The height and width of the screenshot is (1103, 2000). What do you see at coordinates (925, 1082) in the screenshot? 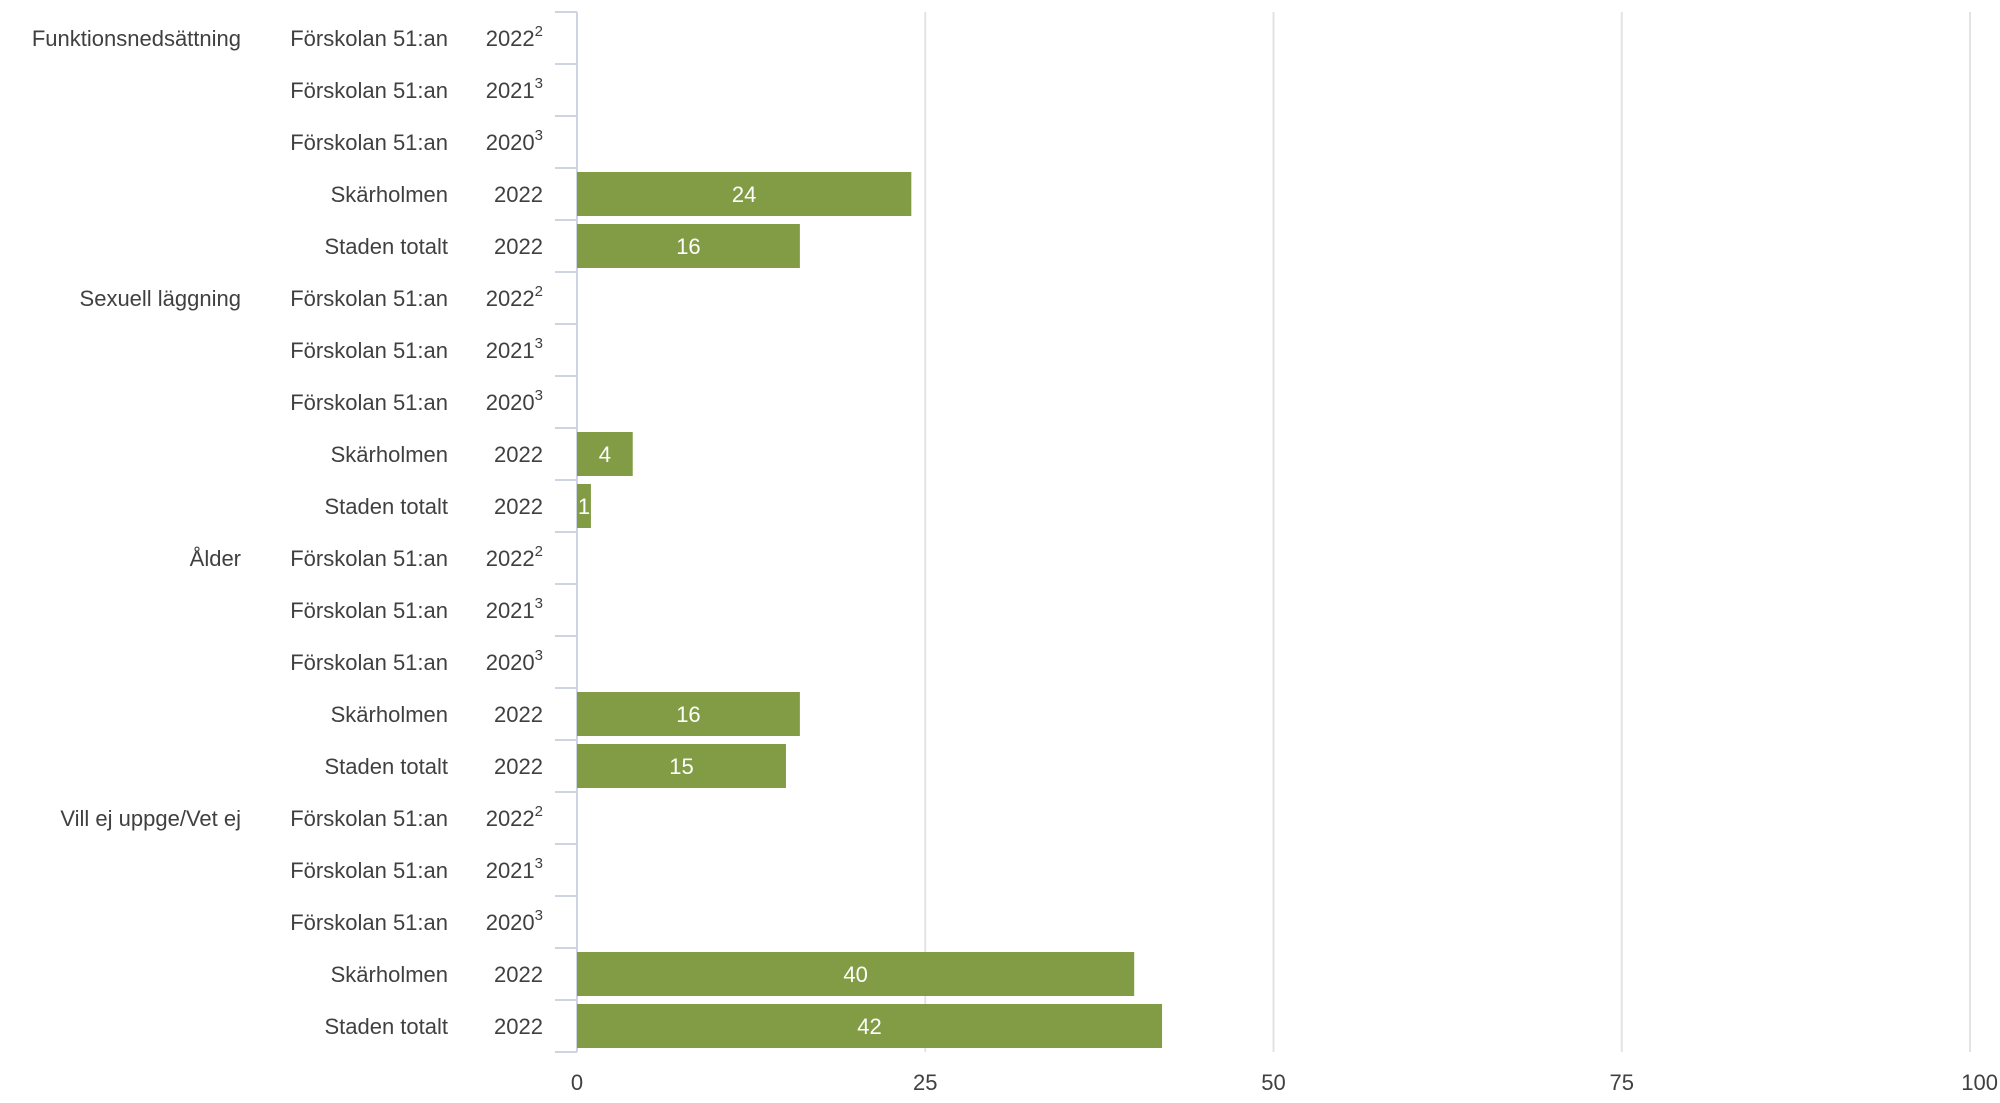
I see `x-tick-label: 25` at bounding box center [925, 1082].